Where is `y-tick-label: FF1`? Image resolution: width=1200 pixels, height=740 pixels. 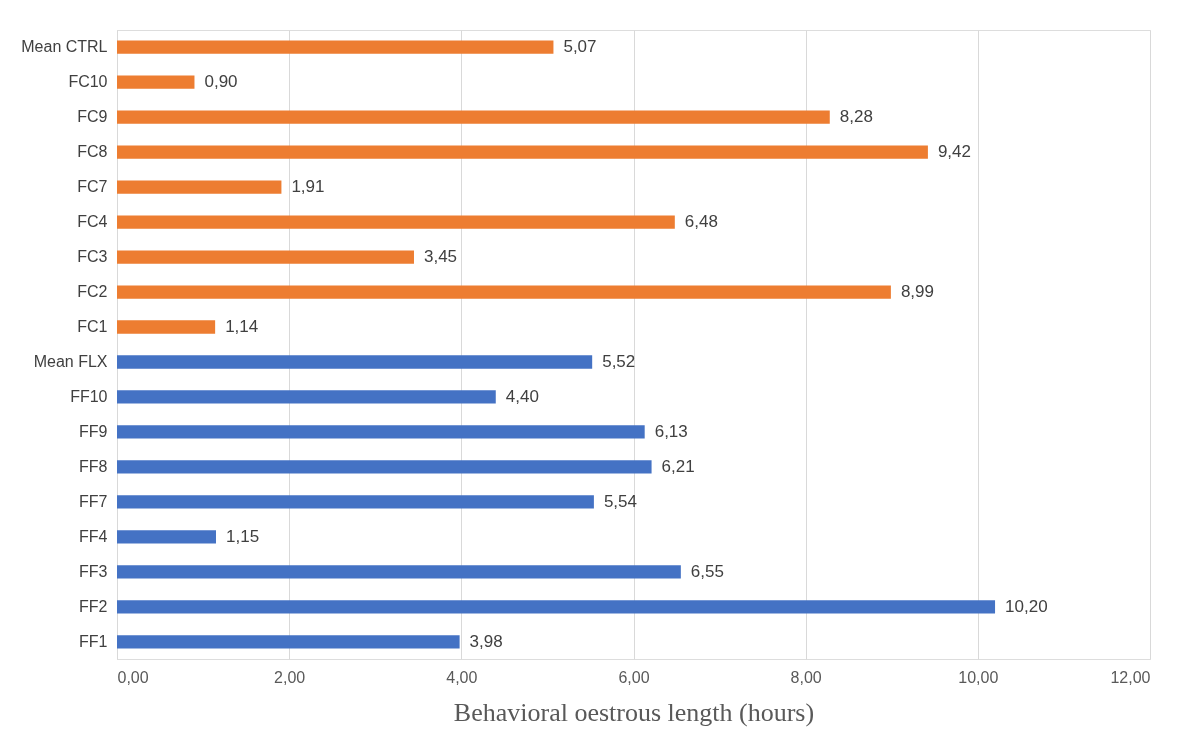 y-tick-label: FF1 is located at coordinates (93, 641).